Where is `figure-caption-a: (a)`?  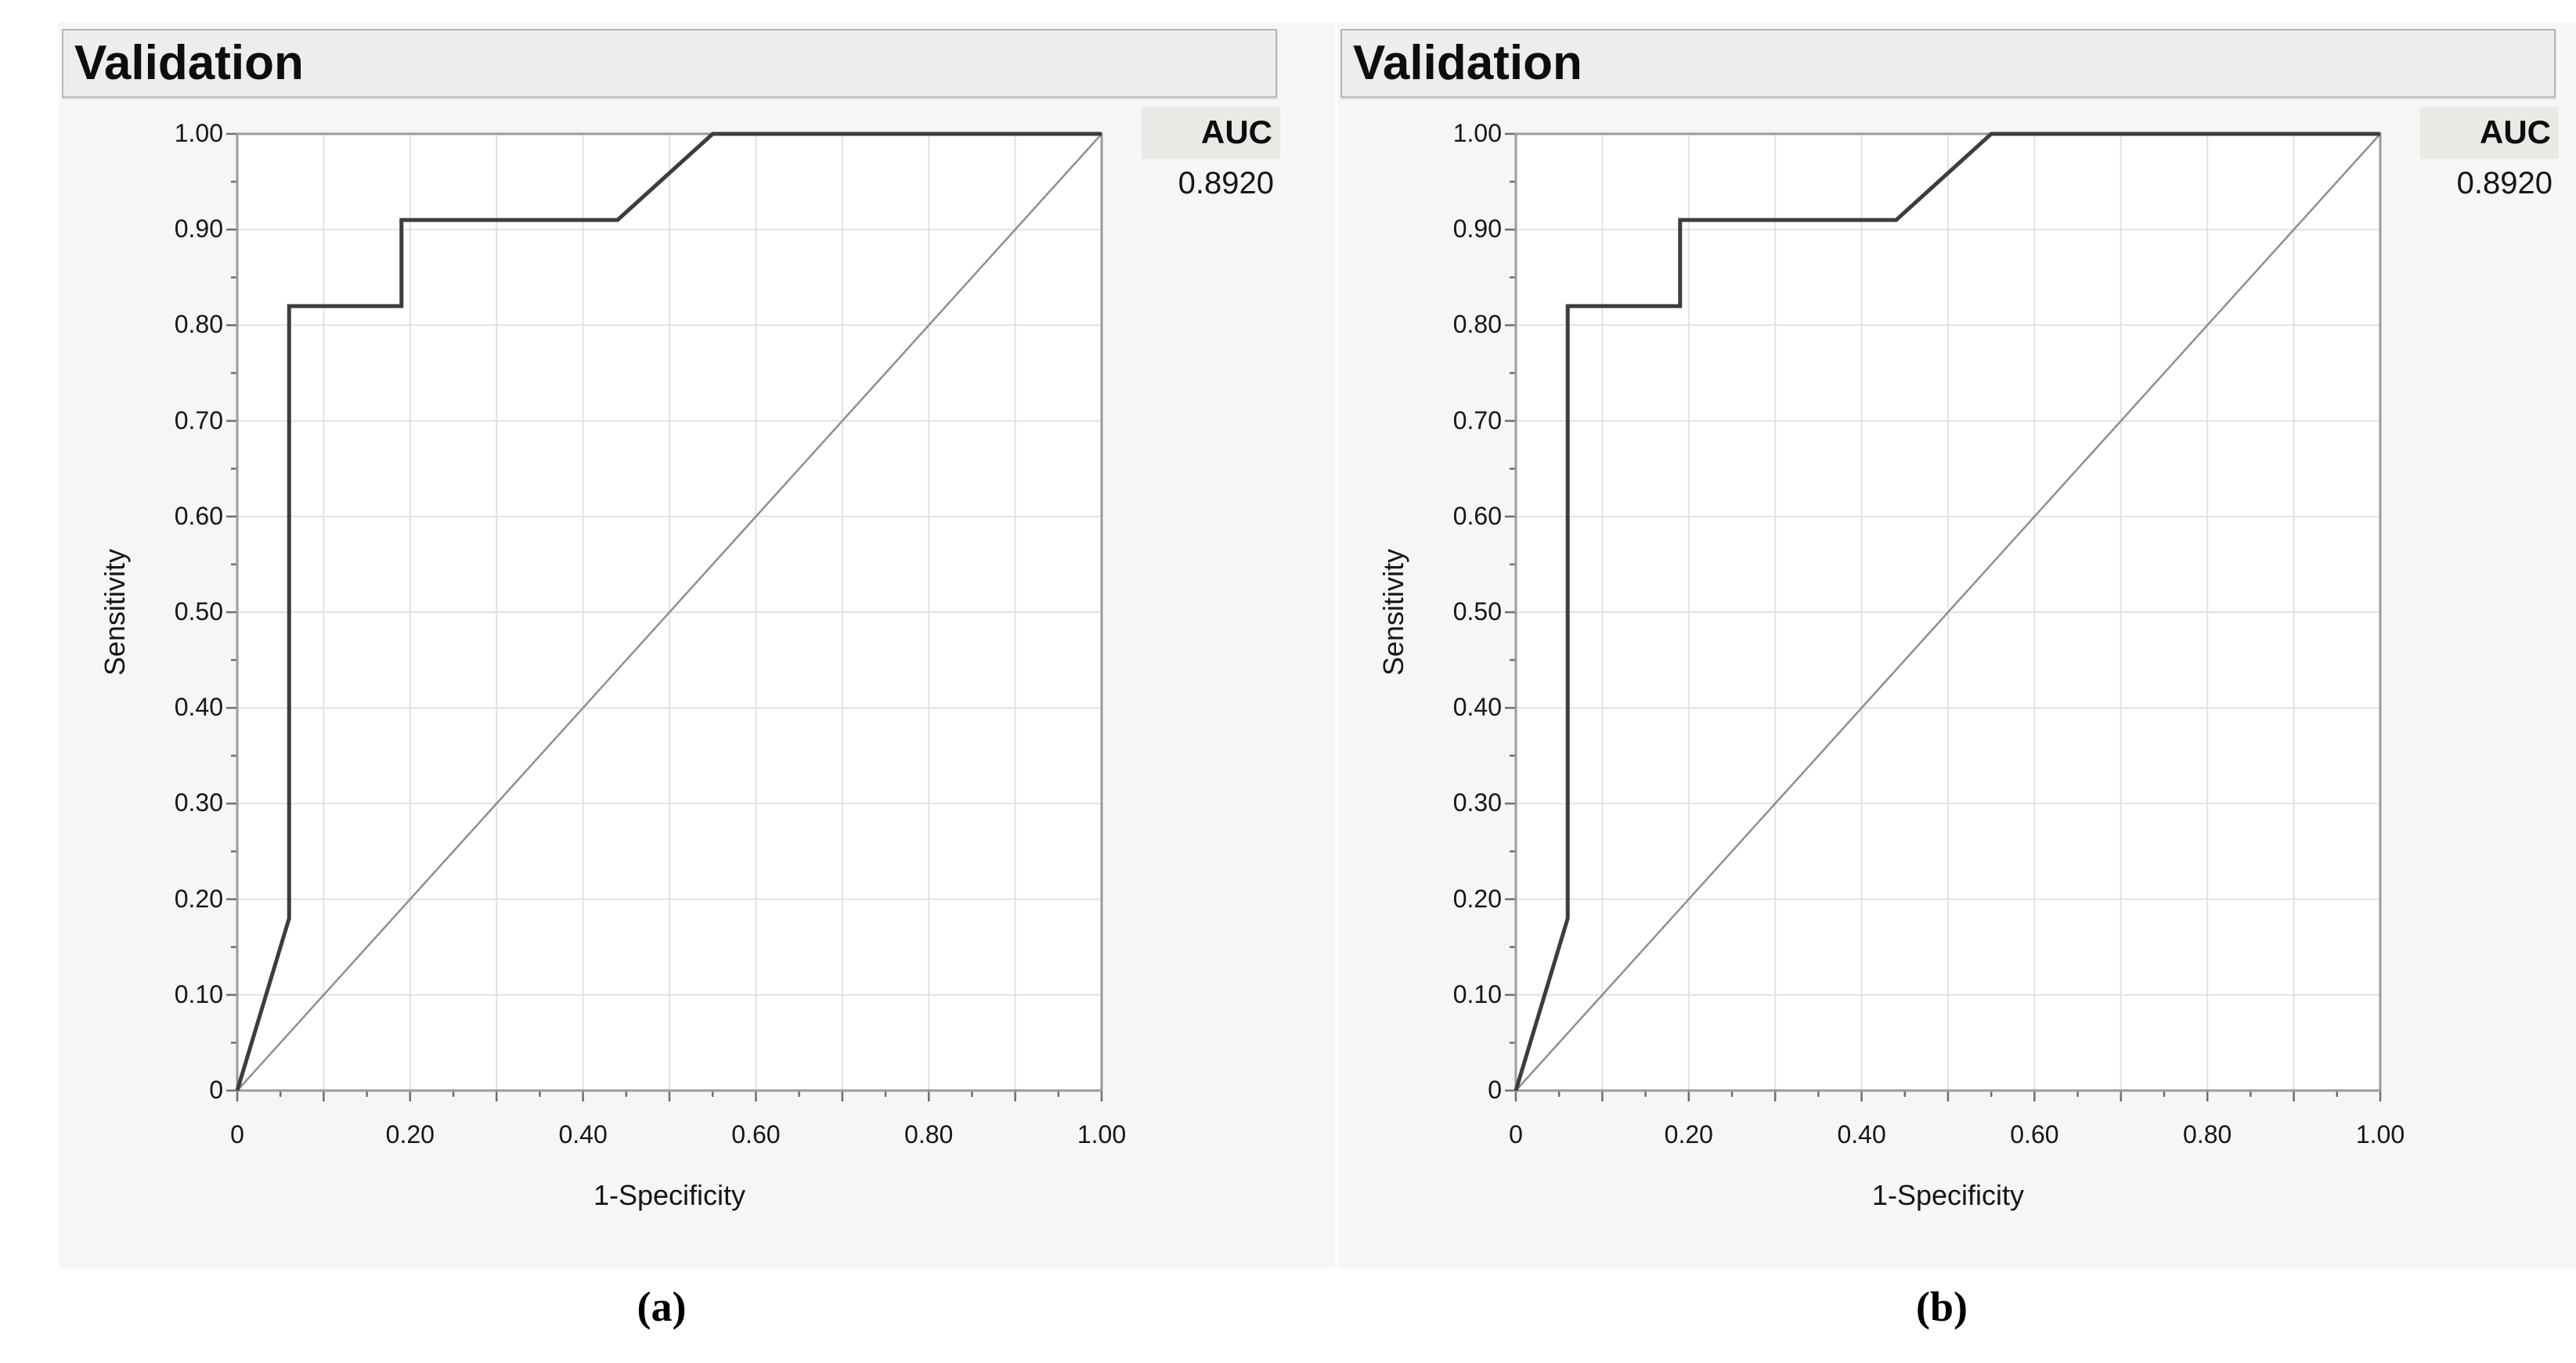 figure-caption-a: (a) is located at coordinates (662, 1307).